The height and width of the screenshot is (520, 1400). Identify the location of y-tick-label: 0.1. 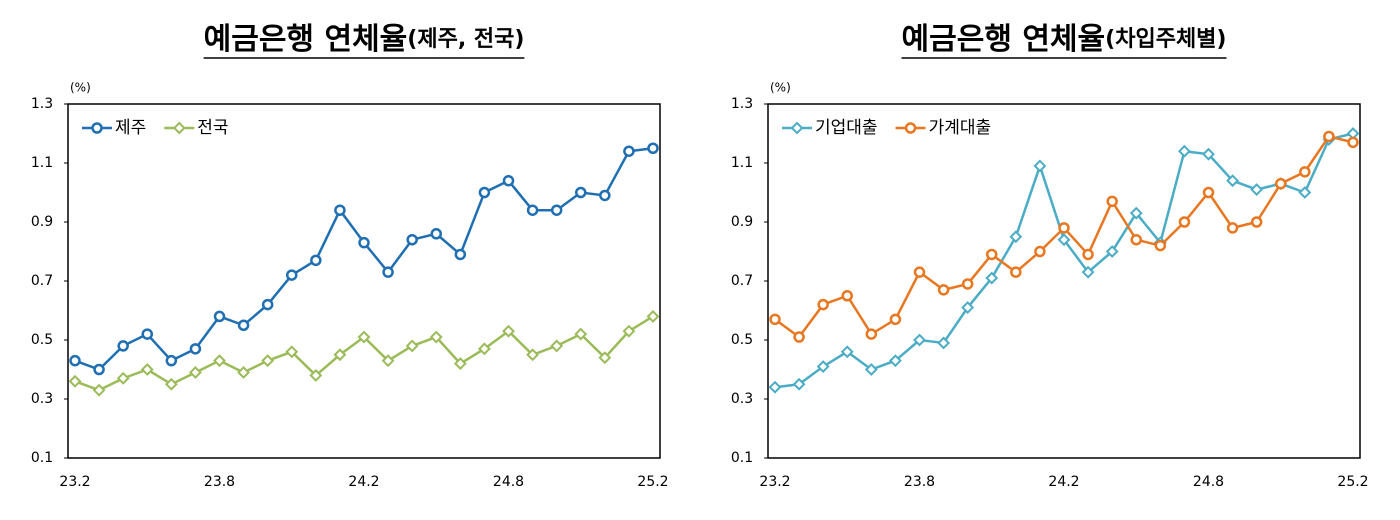
(42, 458).